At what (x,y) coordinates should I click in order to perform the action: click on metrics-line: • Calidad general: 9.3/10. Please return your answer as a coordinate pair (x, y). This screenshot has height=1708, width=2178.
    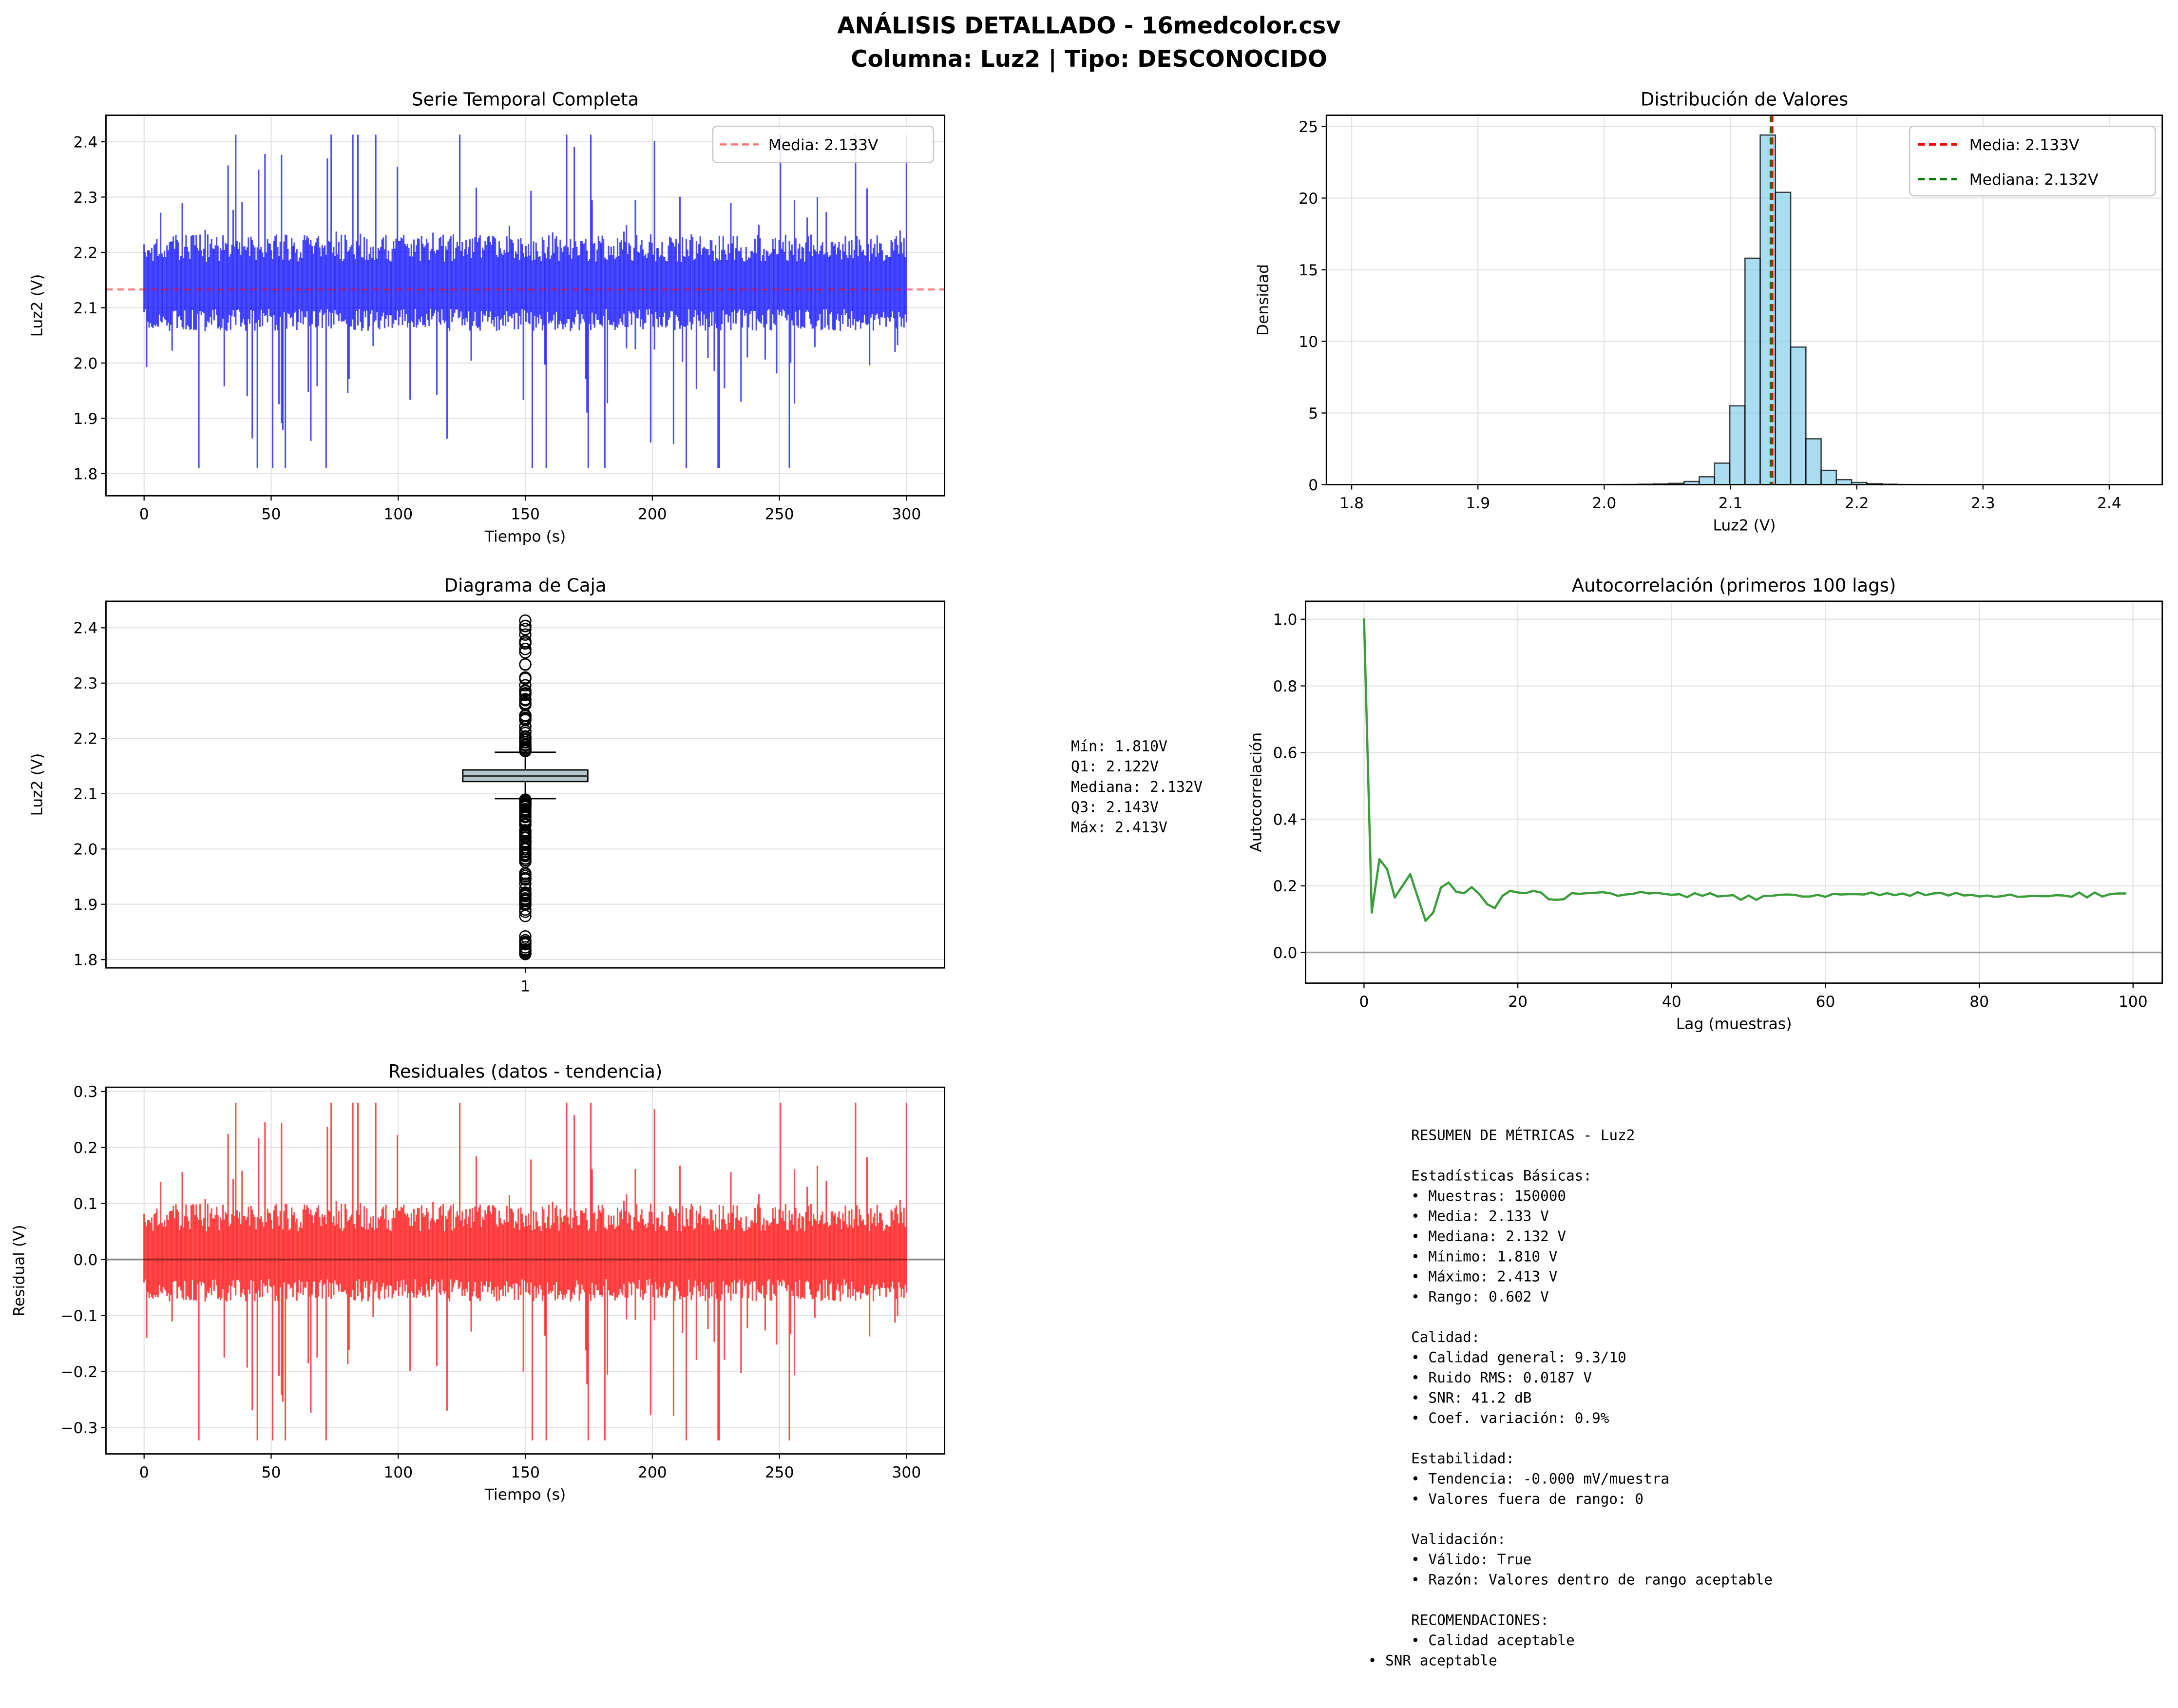
    Looking at the image, I should click on (1497, 1357).